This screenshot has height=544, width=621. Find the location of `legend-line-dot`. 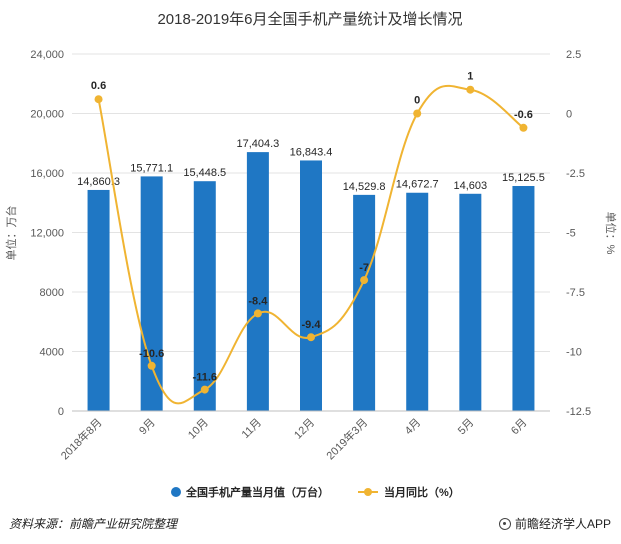

legend-line-dot is located at coordinates (368, 492).